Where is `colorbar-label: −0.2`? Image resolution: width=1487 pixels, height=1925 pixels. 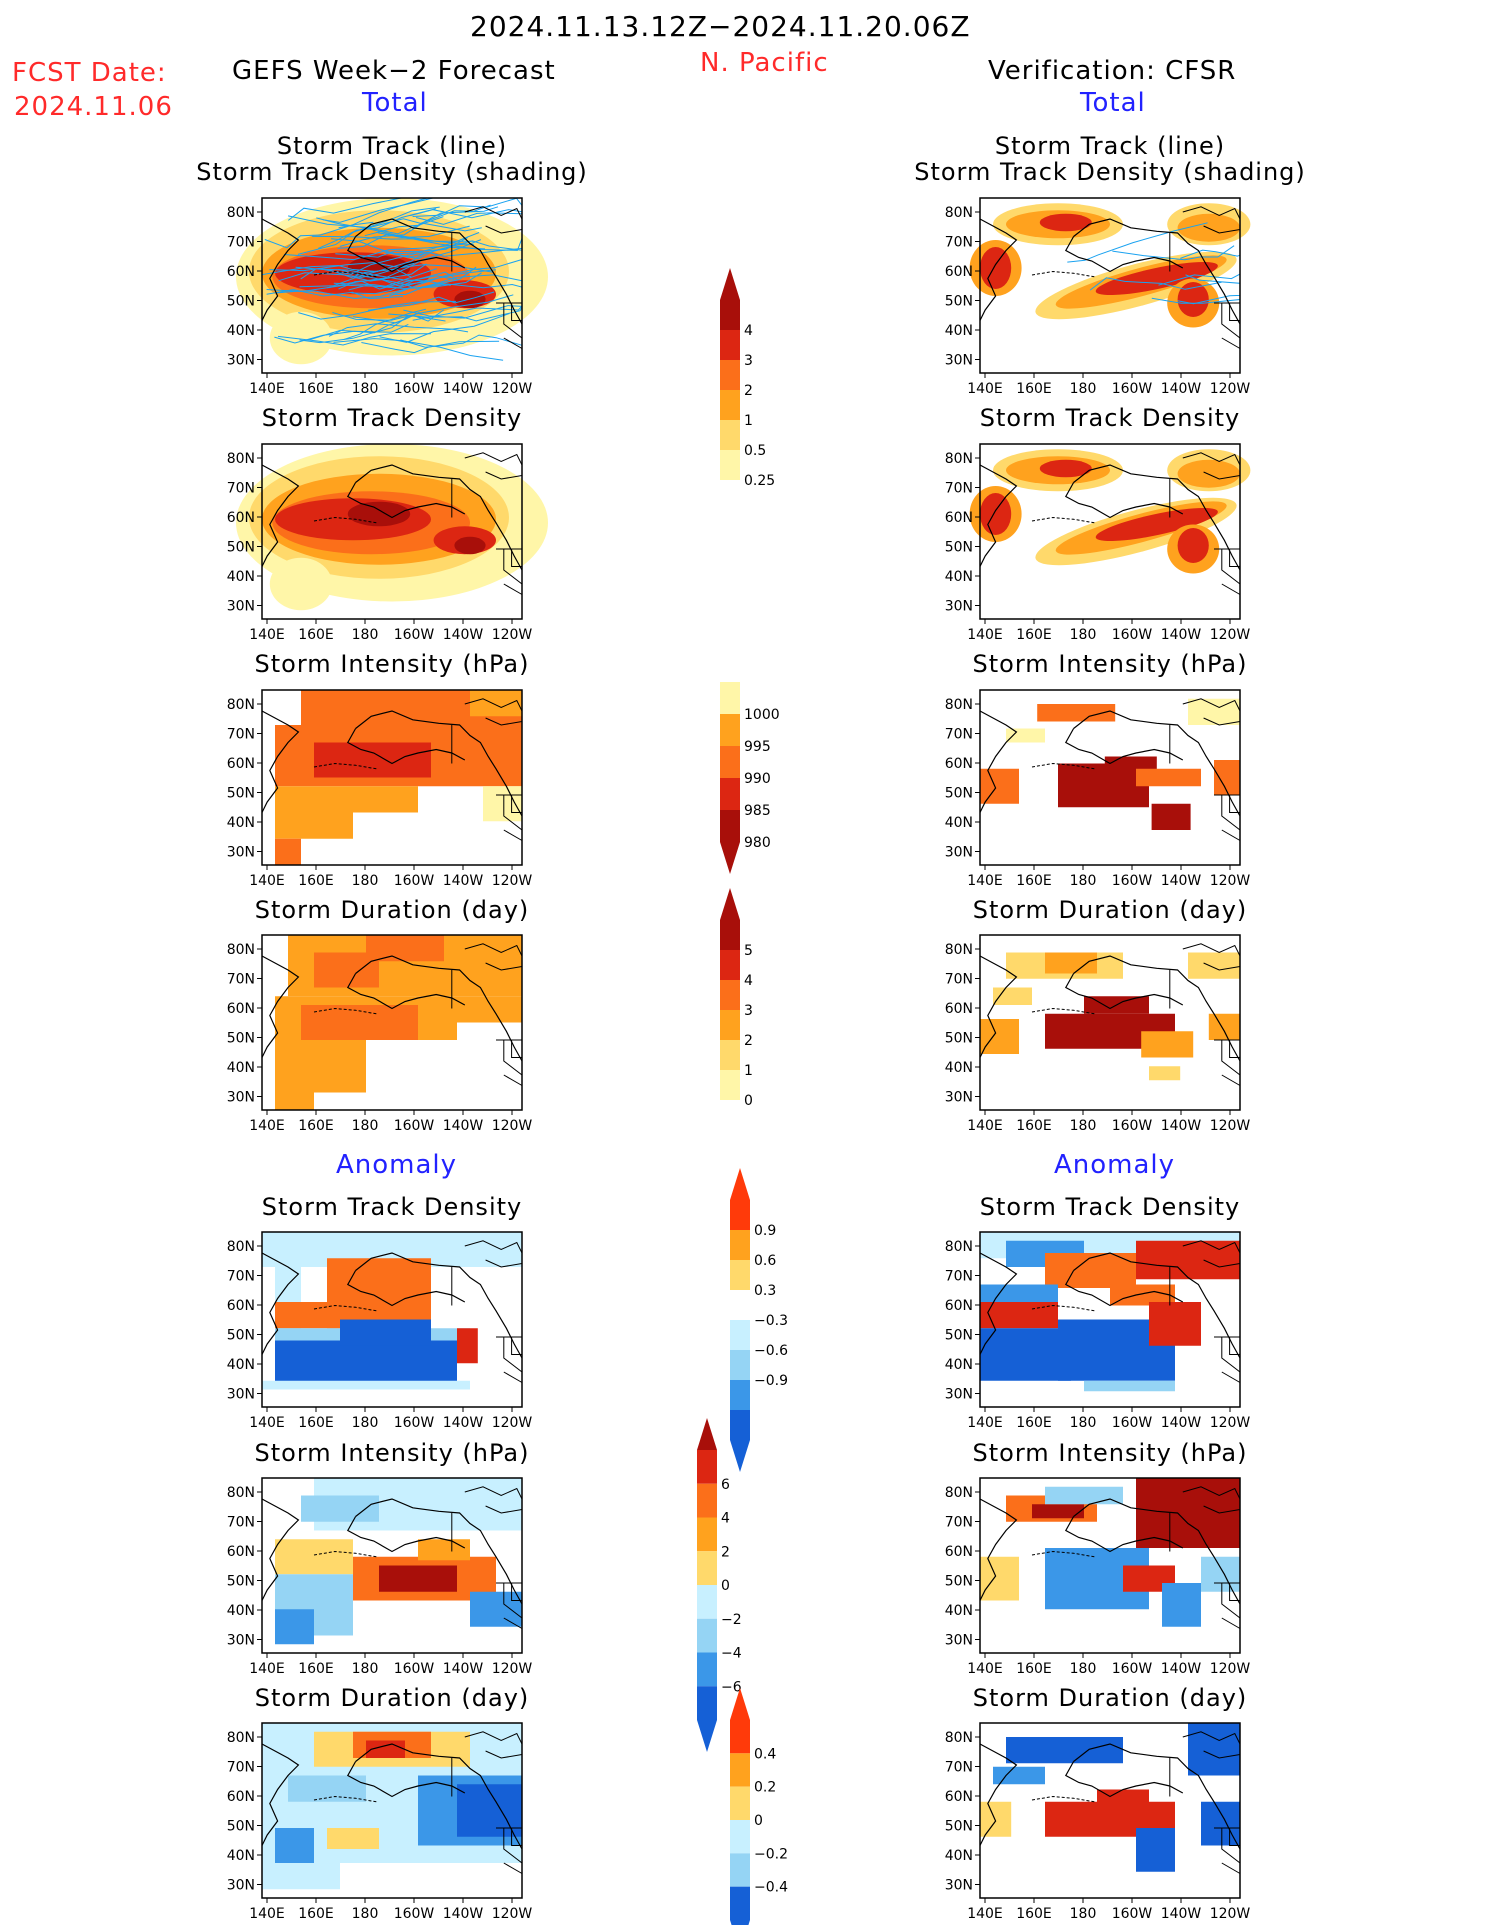 colorbar-label: −0.2 is located at coordinates (771, 1854).